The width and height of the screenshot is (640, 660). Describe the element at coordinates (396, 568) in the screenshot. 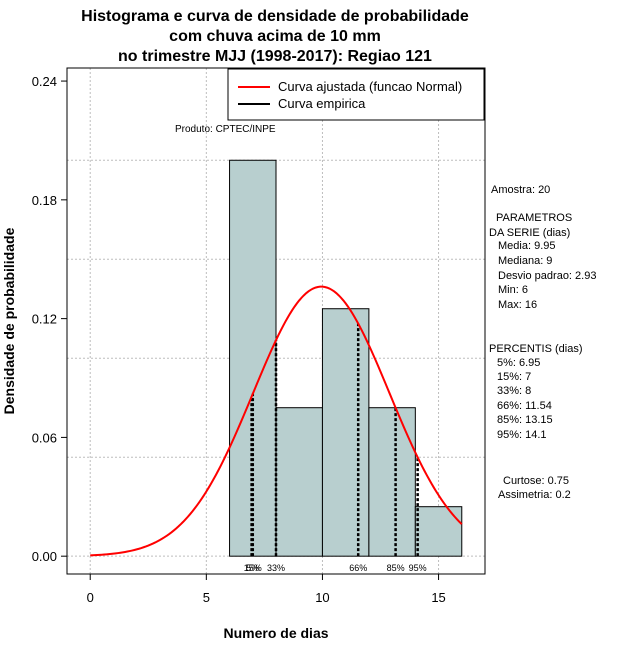

I see `percentile-label-4: 85%` at that location.